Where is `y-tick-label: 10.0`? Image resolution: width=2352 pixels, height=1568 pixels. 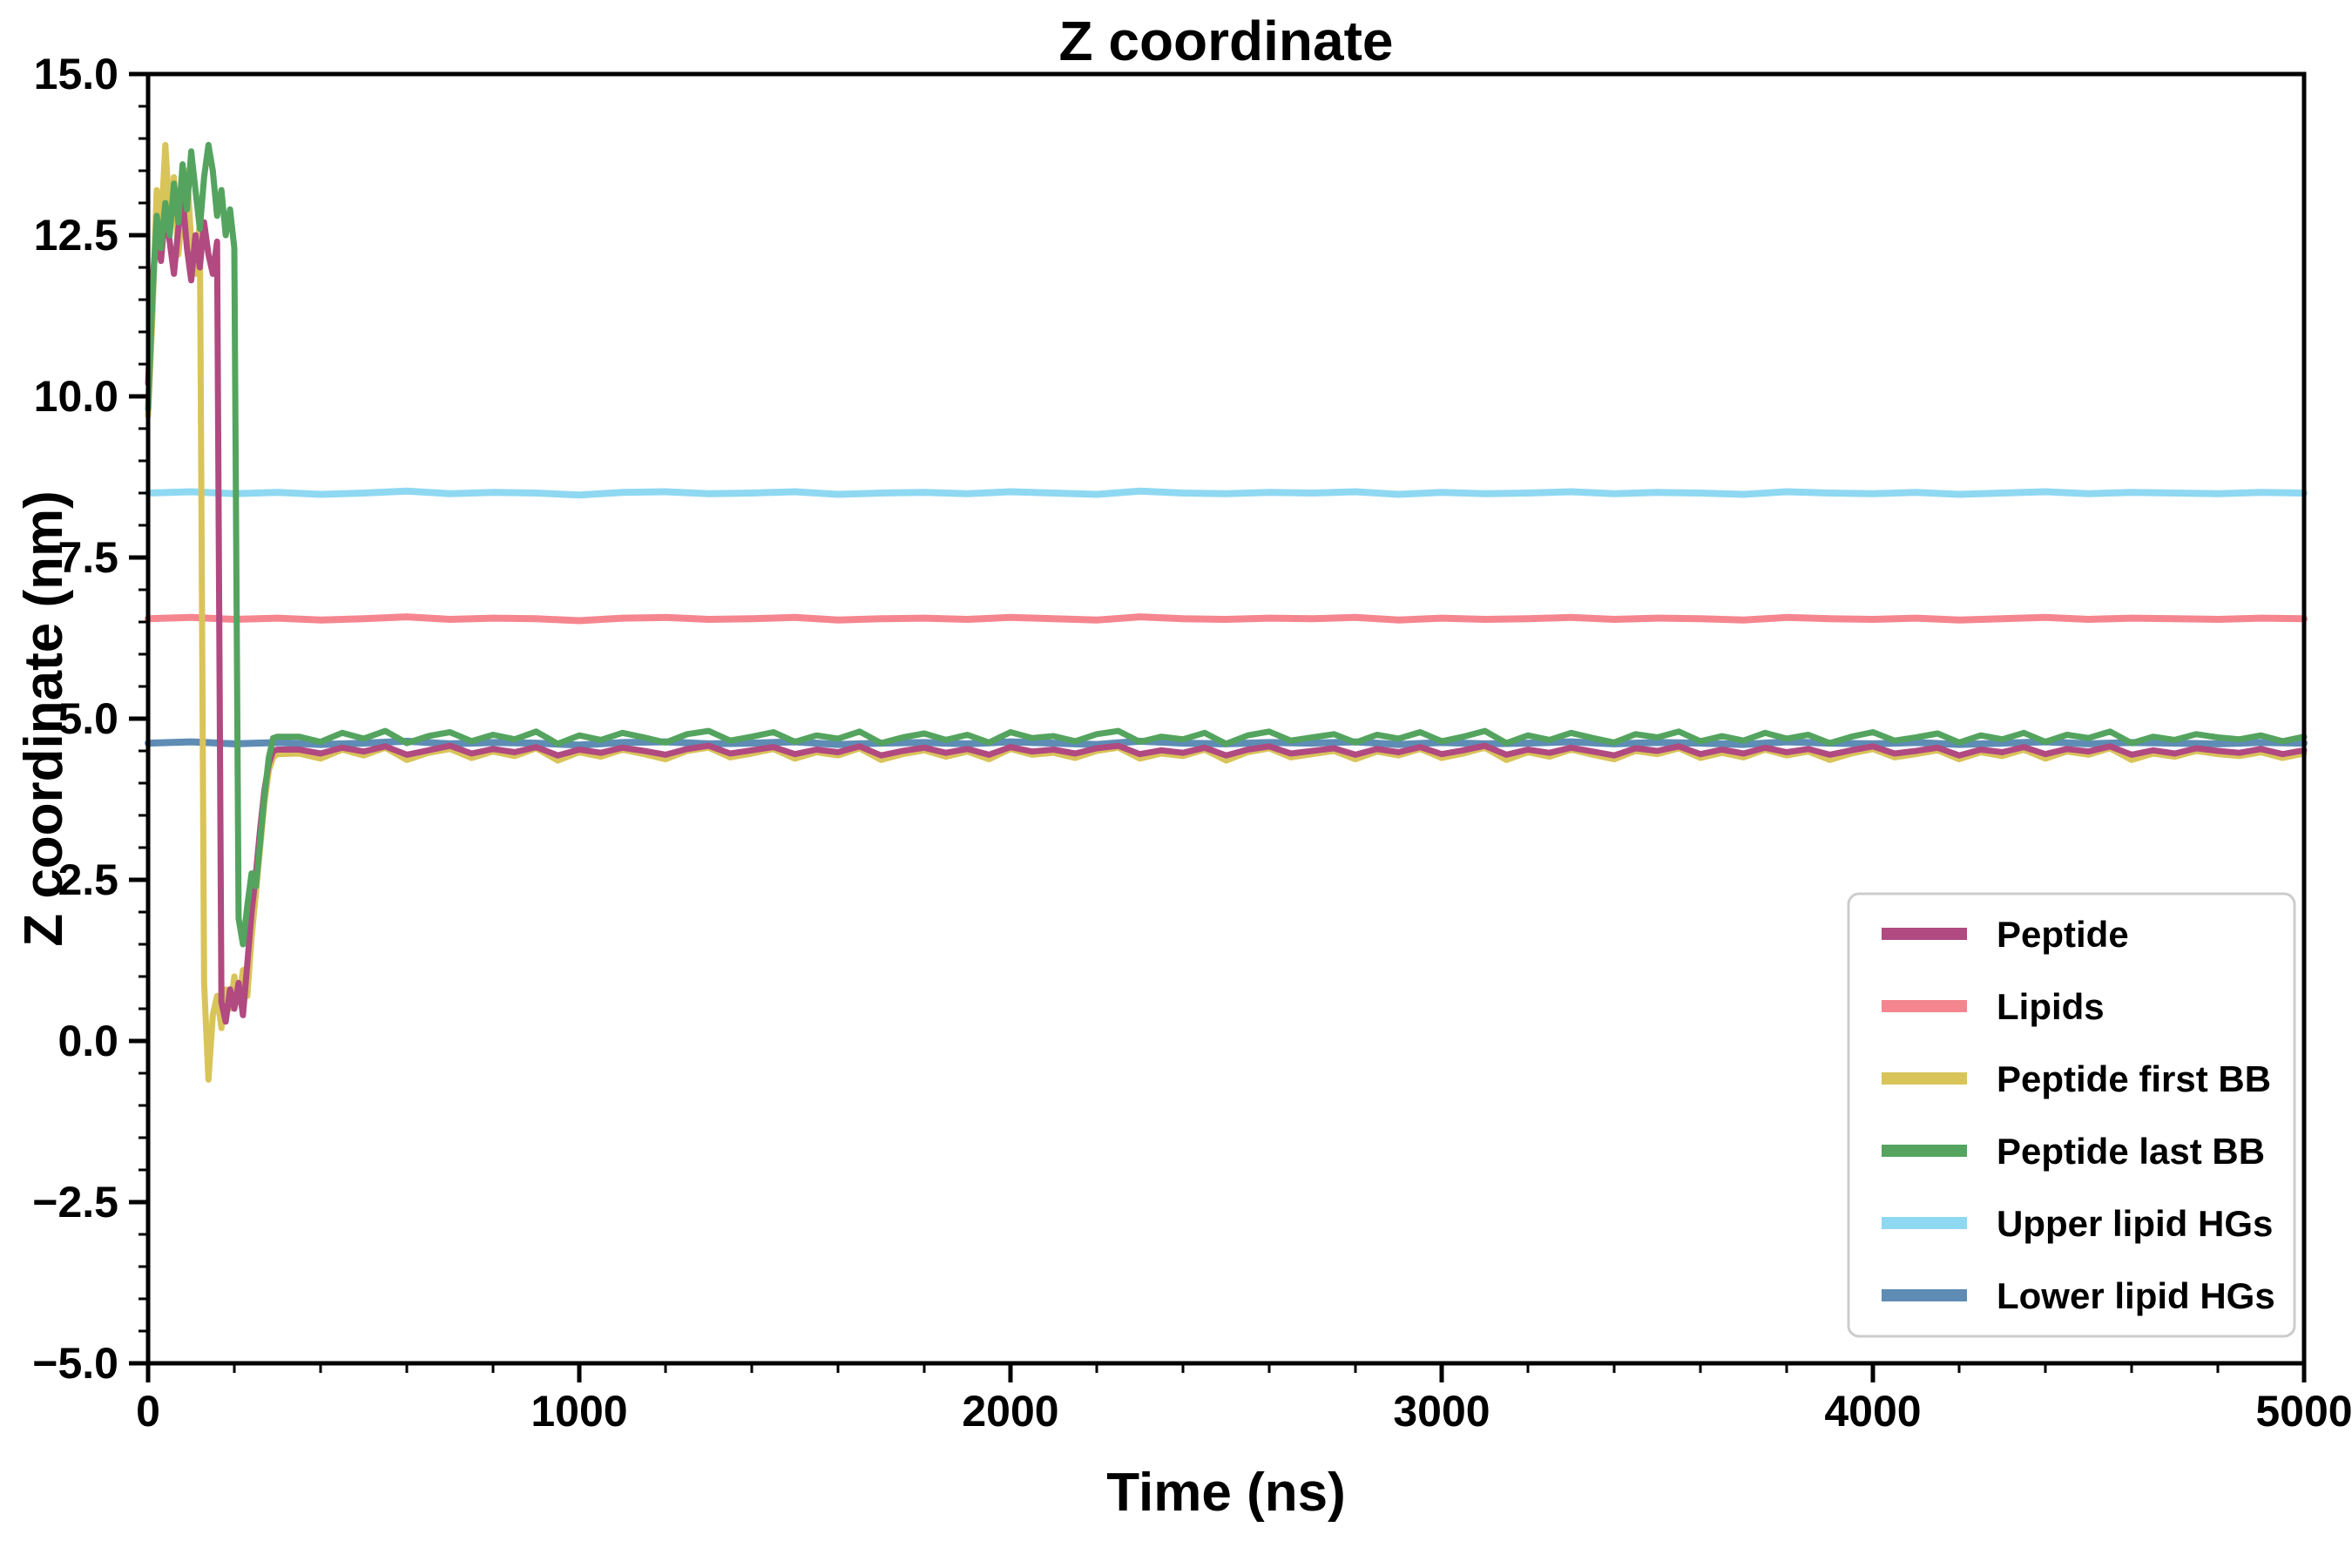
y-tick-label: 10.0 is located at coordinates (76, 396).